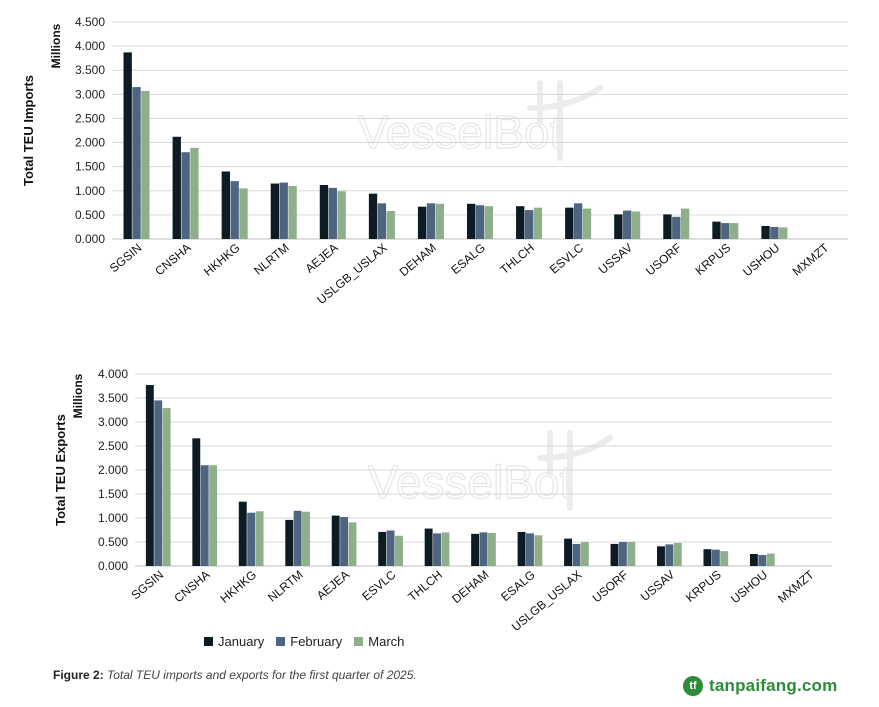 The height and width of the screenshot is (707, 879). What do you see at coordinates (386, 641) in the screenshot?
I see `legend-label-march: March` at bounding box center [386, 641].